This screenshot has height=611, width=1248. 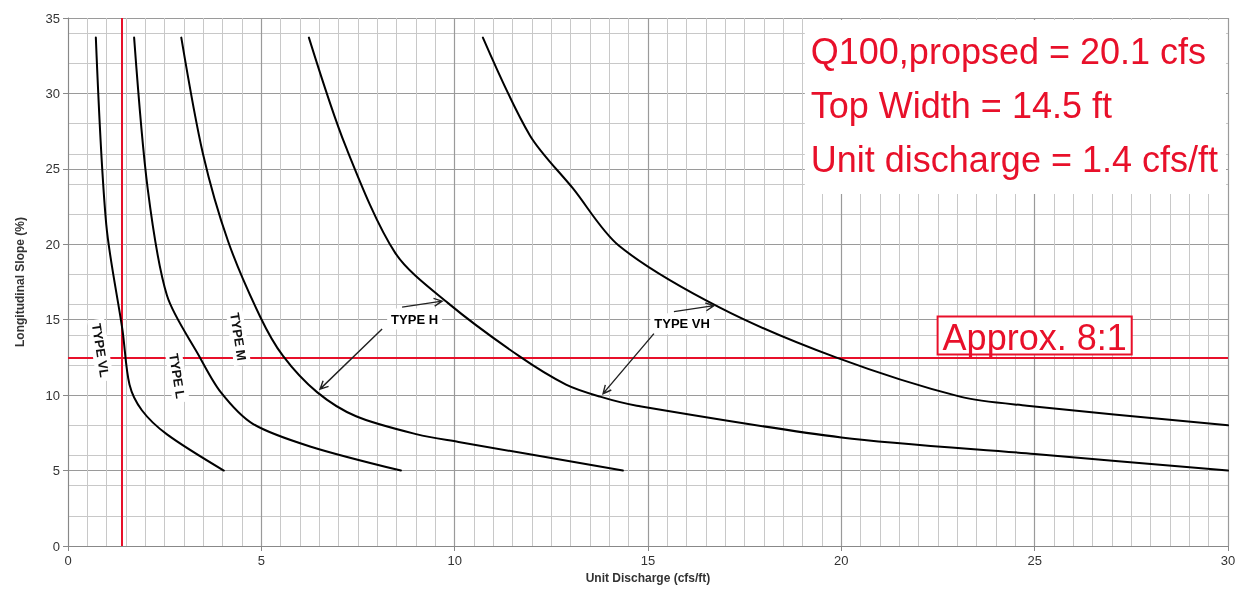 I want to click on x-tick-label: 25, so click(x=1034, y=560).